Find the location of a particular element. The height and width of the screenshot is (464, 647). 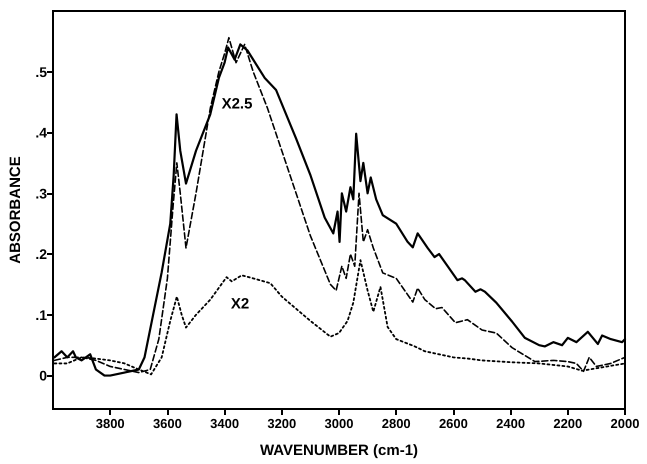

x-tick-label: 3000 is located at coordinates (339, 423).